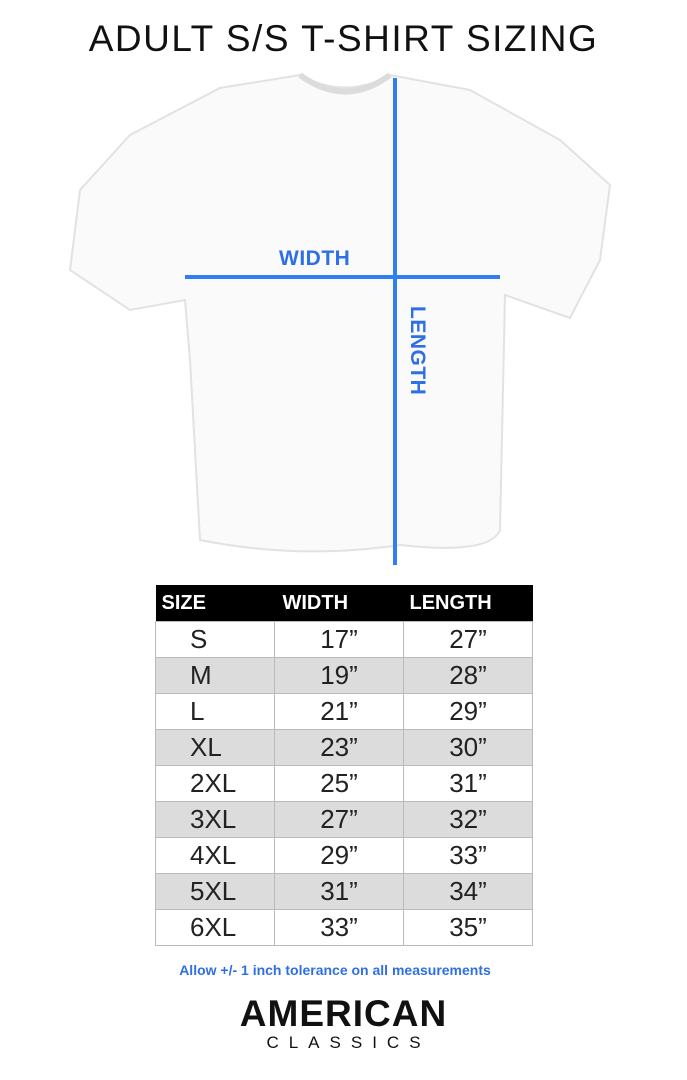  What do you see at coordinates (348, 1042) in the screenshot?
I see `logo-line2: CLASSICS` at bounding box center [348, 1042].